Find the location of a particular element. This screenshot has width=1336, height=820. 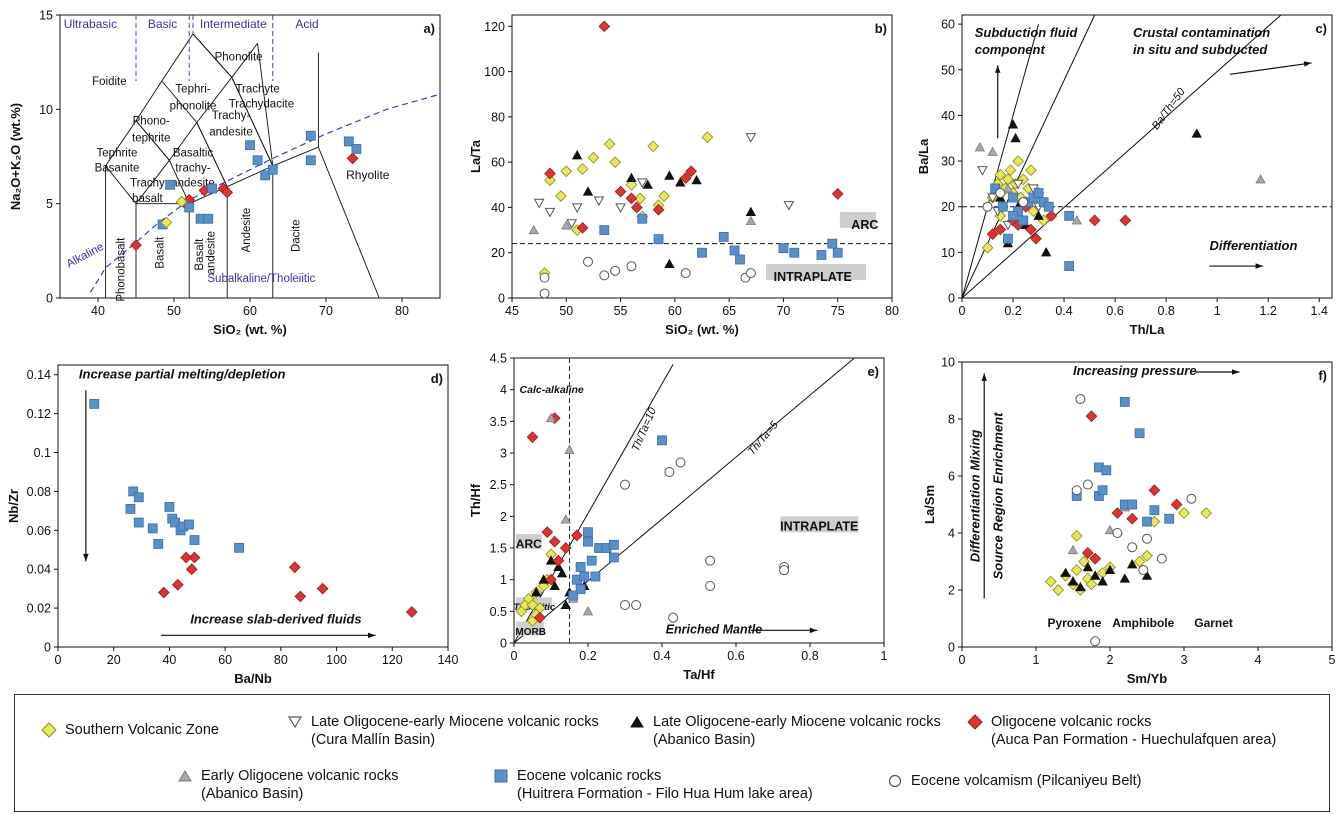

y-axis-label: Th/Hf is located at coordinates (475, 500).